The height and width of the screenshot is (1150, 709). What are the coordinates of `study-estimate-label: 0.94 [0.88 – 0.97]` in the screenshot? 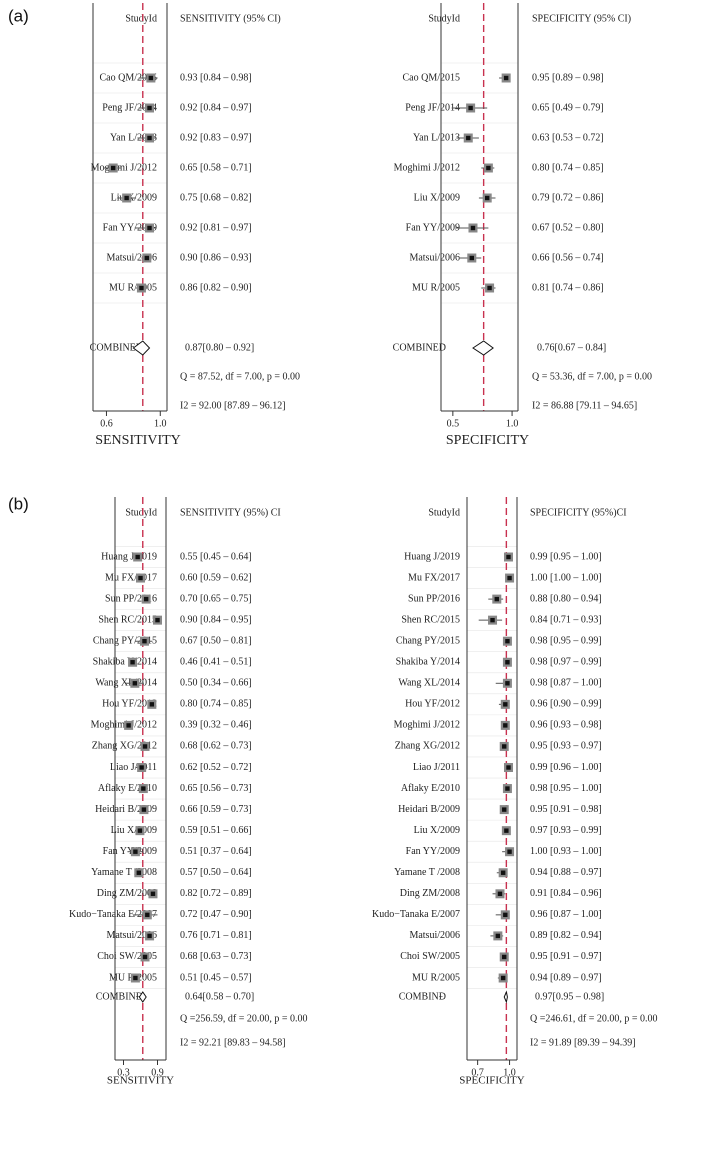 It's located at (566, 872).